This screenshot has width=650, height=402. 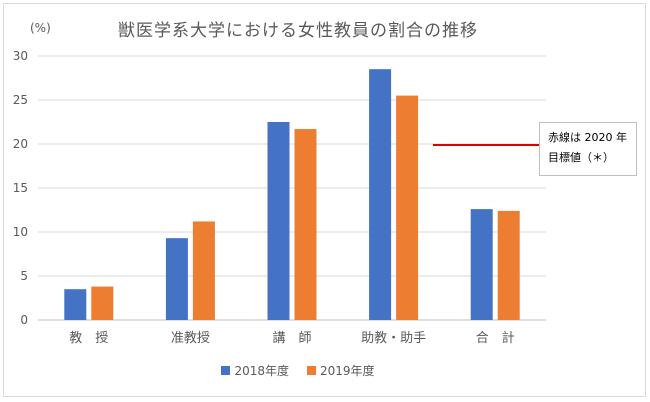 What do you see at coordinates (393, 338) in the screenshot?
I see `x-tick-label: 助教・助手` at bounding box center [393, 338].